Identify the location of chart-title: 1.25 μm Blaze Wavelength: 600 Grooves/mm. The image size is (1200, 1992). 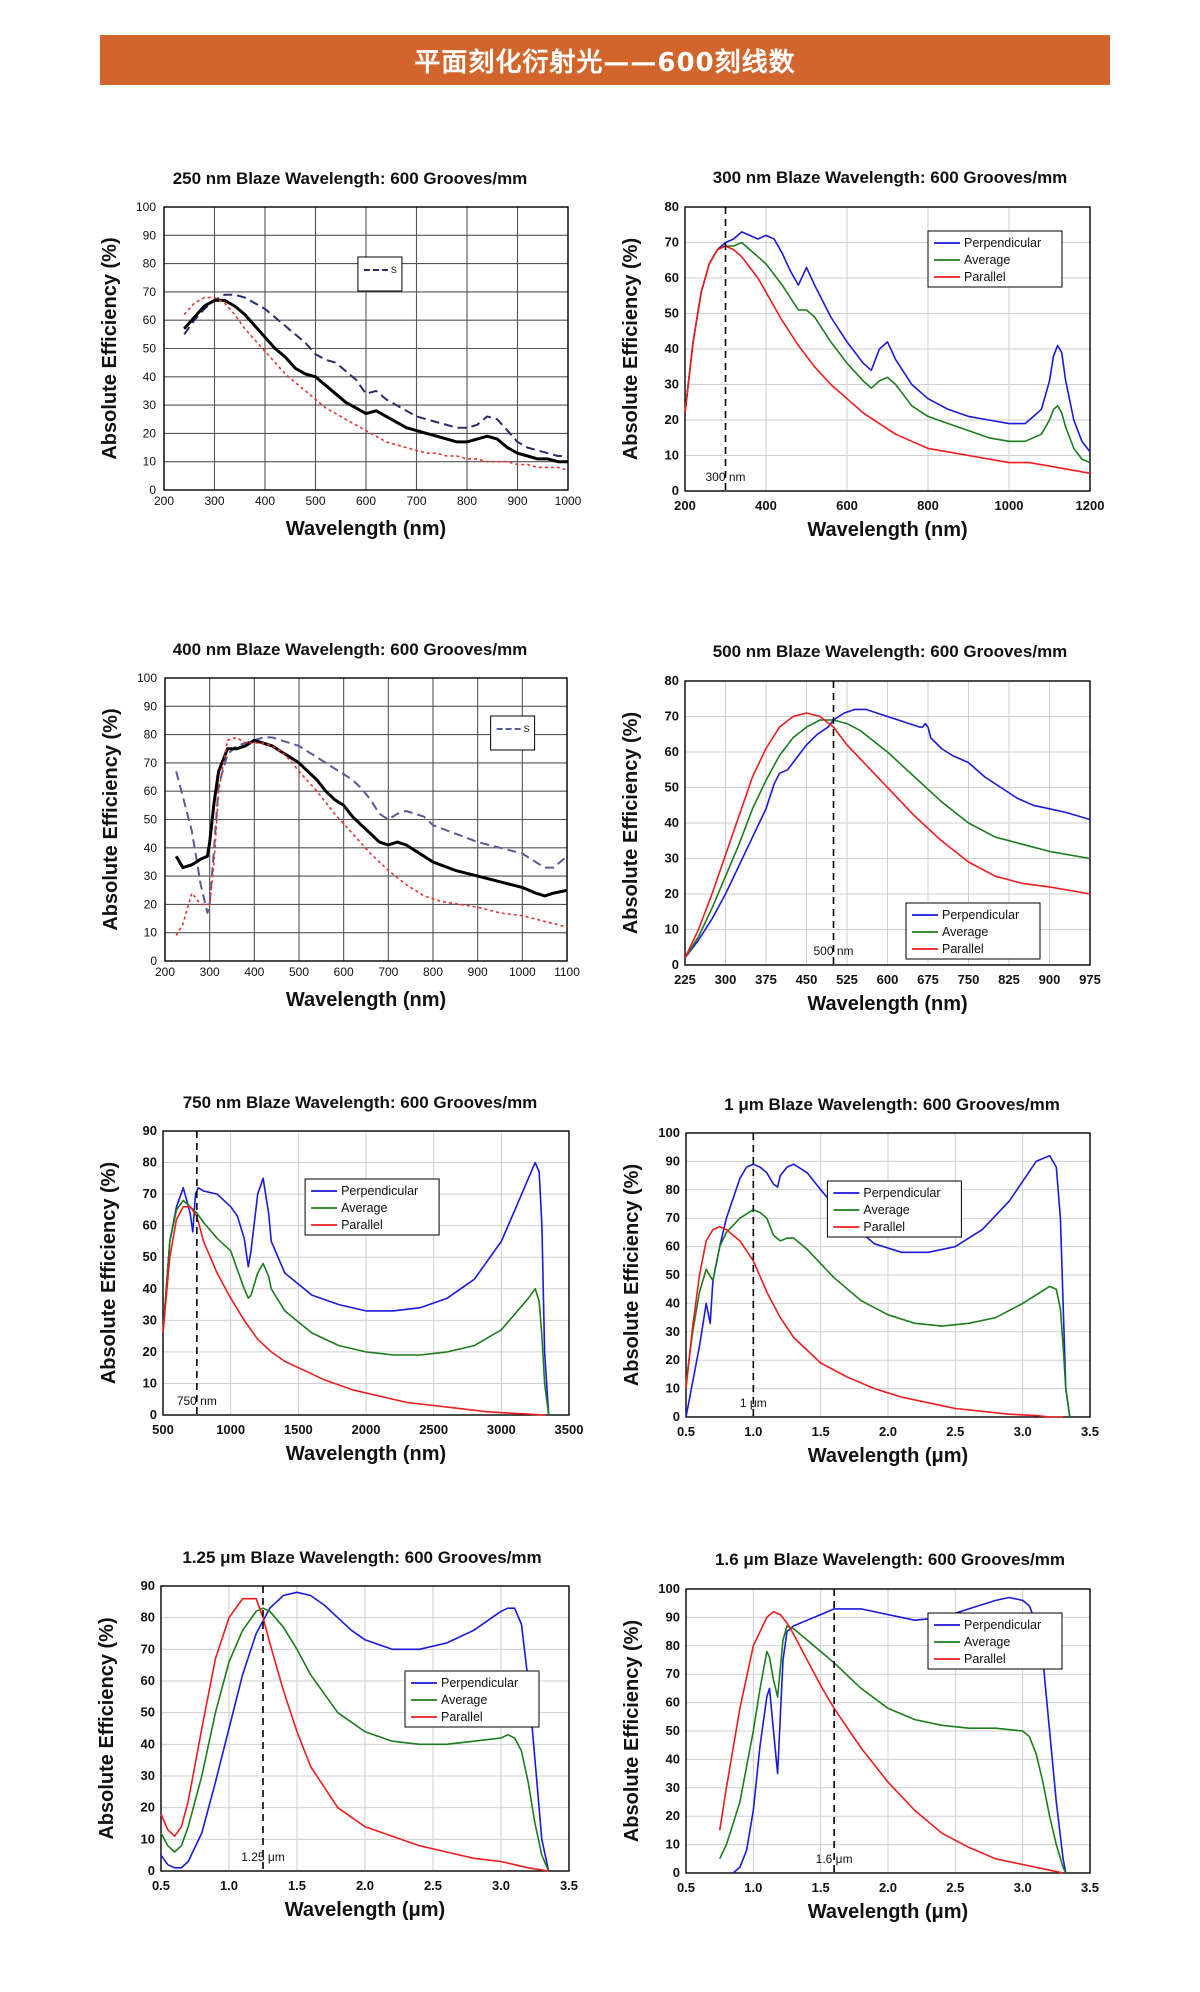
(361, 1557).